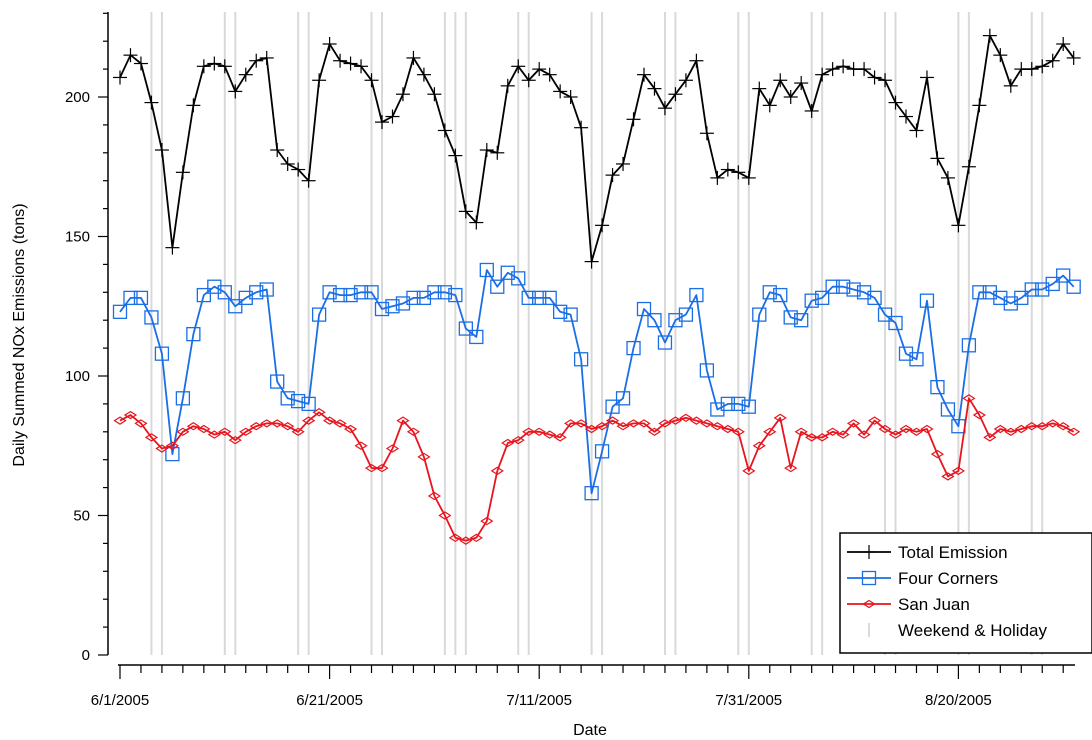 This screenshot has height=740, width=1092. Describe the element at coordinates (908, 604) in the screenshot. I see `legend-item-san-juan: San Juan` at that location.